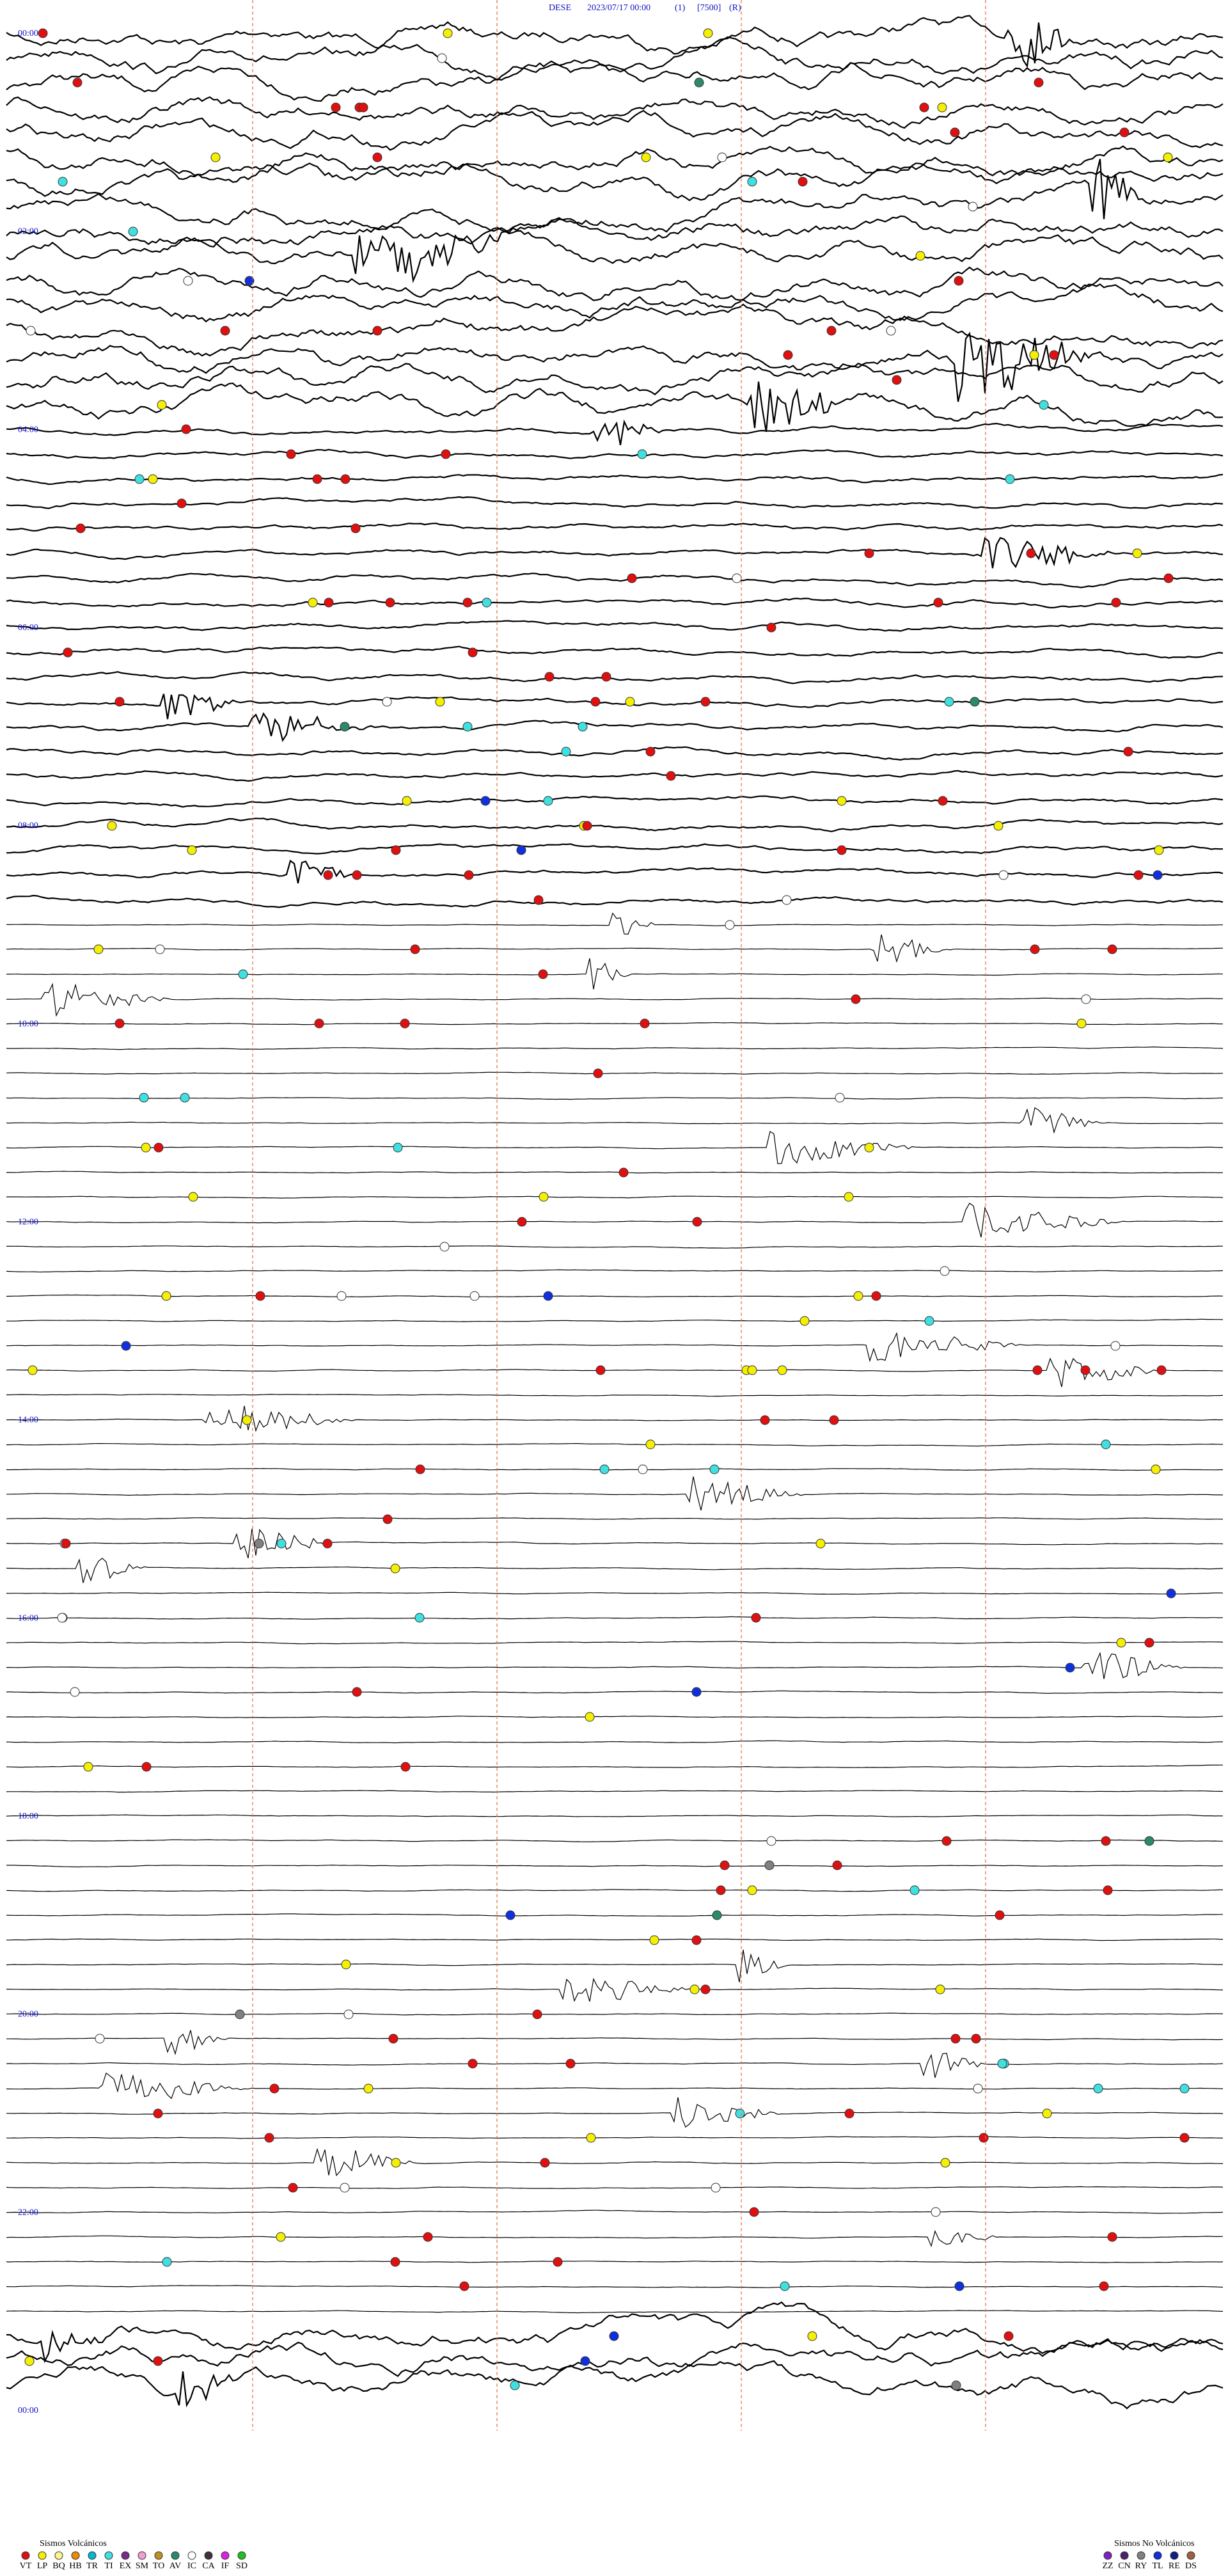 Image resolution: width=1228 pixels, height=2576 pixels. Describe the element at coordinates (1154, 2543) in the screenshot. I see `legend-title: Sismos No Volcánicos` at that location.